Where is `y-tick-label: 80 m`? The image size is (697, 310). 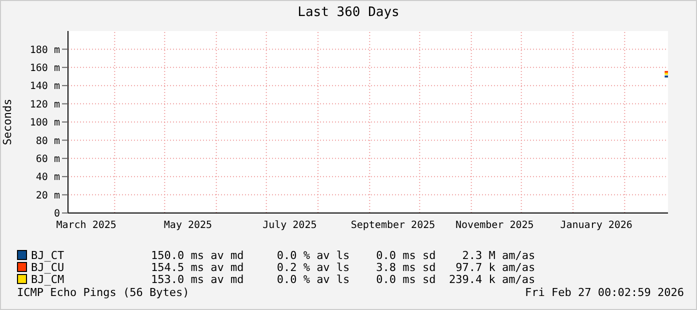
y-tick-label: 80 m is located at coordinates (48, 141).